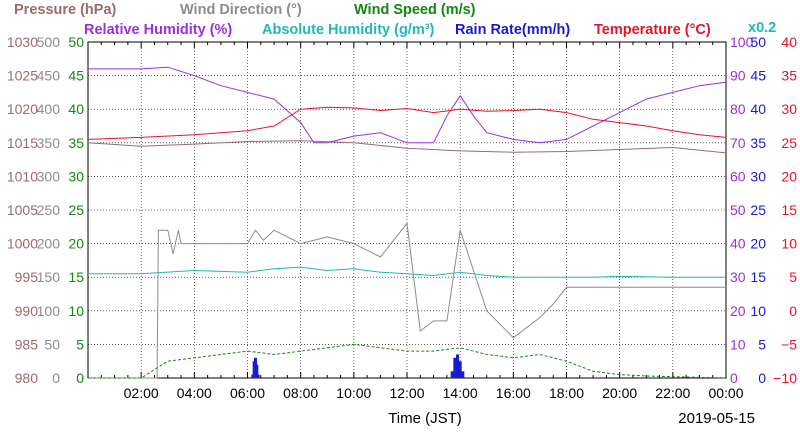 The height and width of the screenshot is (434, 800). I want to click on rain-tick-label: 45, so click(758, 76).